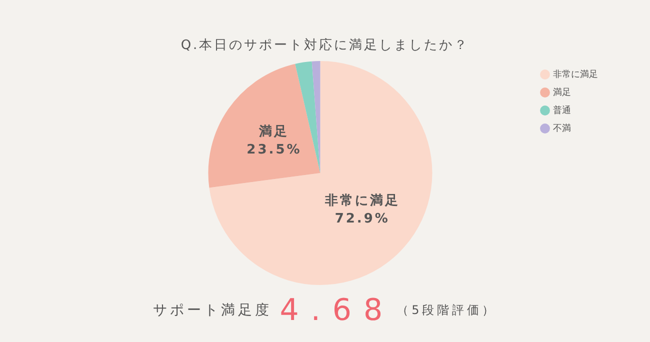 This screenshot has height=342, width=650. Describe the element at coordinates (274, 150) in the screenshot. I see `data-label: 23.5%` at that location.